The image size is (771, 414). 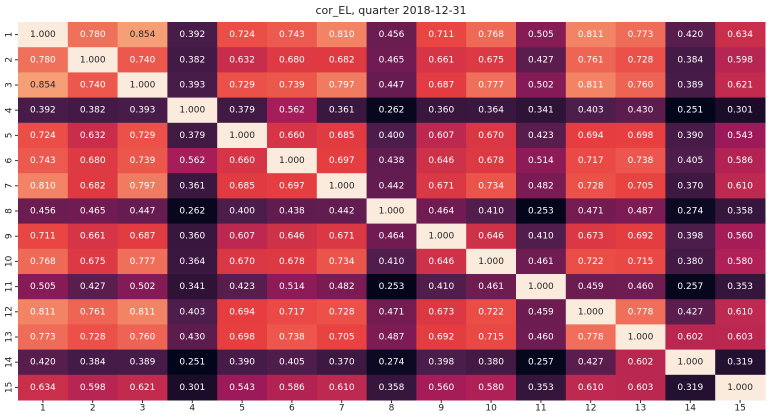 I want to click on cell-label: 0.410, so click(x=392, y=262).